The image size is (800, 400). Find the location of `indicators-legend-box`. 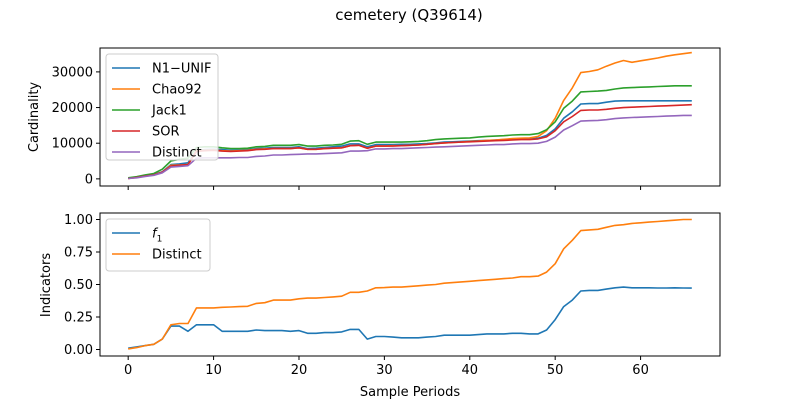

indicators-legend-box is located at coordinates (158, 245).